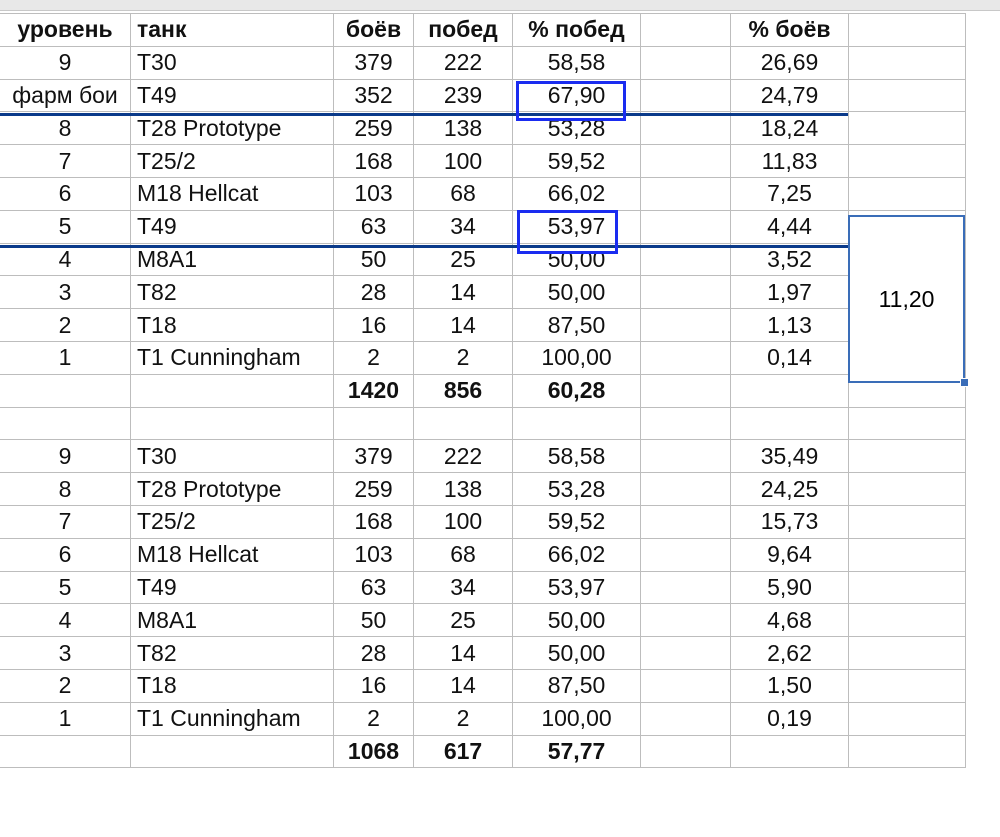 This screenshot has width=1000, height=837. Describe the element at coordinates (232, 620) in the screenshot. I see `cell: M8A1` at that location.